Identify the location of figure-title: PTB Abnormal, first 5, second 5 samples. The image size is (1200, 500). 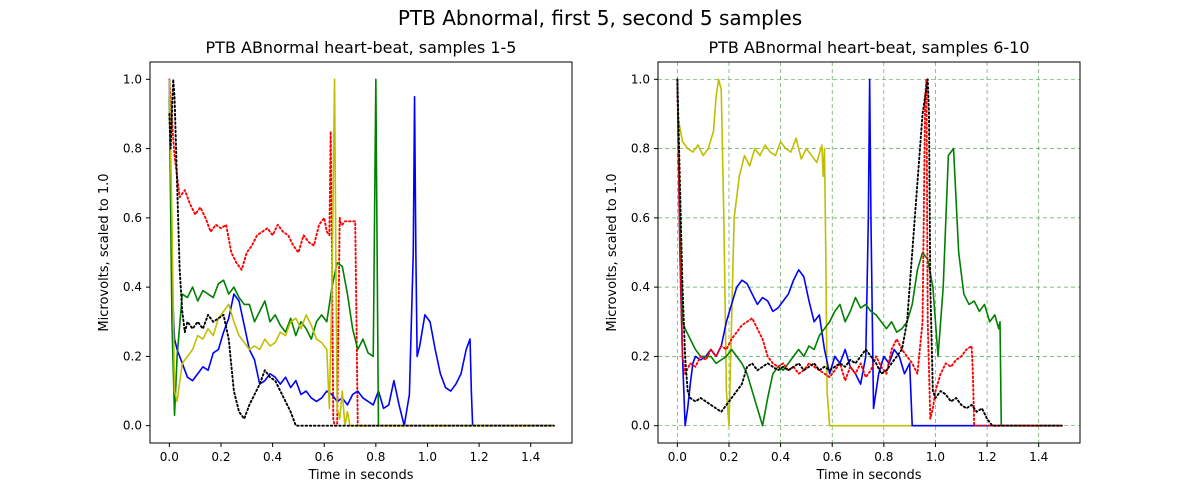
(600, 18).